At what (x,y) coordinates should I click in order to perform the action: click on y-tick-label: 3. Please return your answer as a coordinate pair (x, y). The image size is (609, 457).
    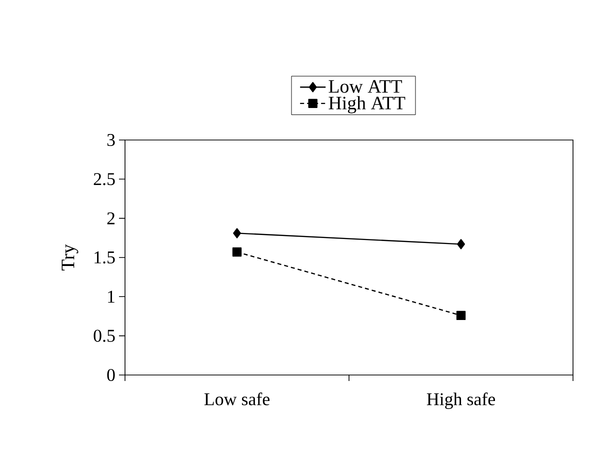
    Looking at the image, I should click on (111, 140).